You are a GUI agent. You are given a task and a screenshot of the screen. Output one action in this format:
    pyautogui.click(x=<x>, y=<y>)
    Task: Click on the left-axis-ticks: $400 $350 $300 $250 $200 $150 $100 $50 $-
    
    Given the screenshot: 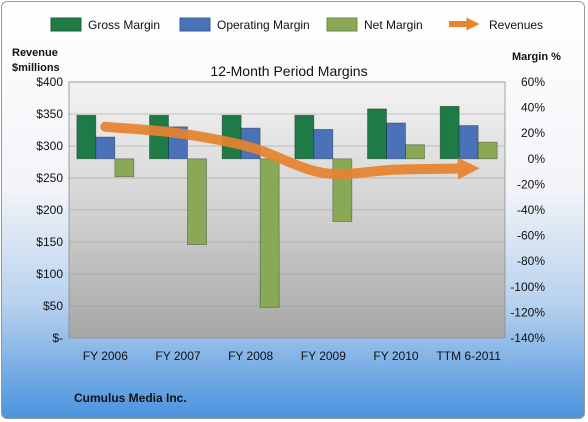 What is the action you would take?
    pyautogui.click(x=49, y=210)
    